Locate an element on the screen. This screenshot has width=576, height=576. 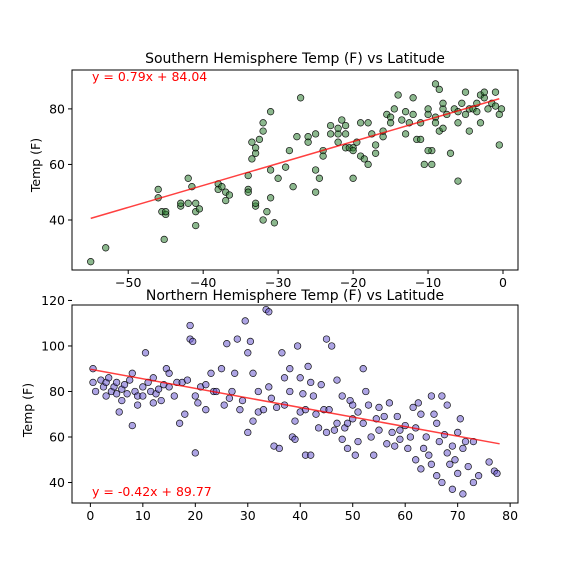
regression-equation: y = -0.42x + 89.77 is located at coordinates (152, 491).